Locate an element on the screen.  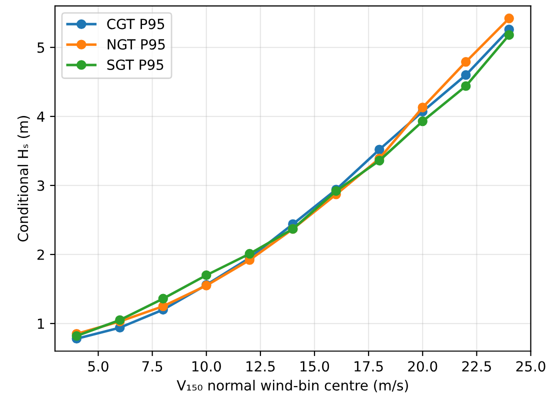
x-tick-label: 15.0 is located at coordinates (315, 366).